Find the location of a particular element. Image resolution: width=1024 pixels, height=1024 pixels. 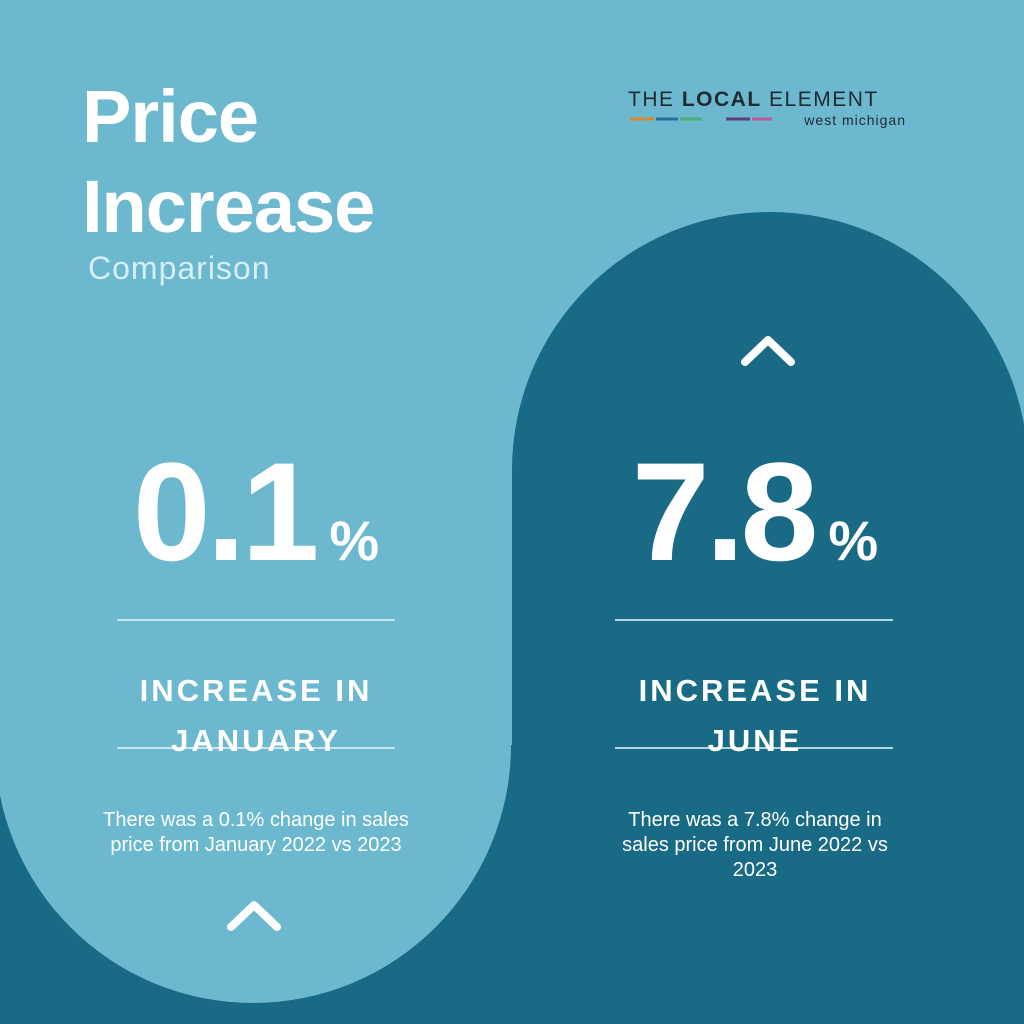

stat-label: INCREASE IN JUNE is located at coordinates (755, 715).